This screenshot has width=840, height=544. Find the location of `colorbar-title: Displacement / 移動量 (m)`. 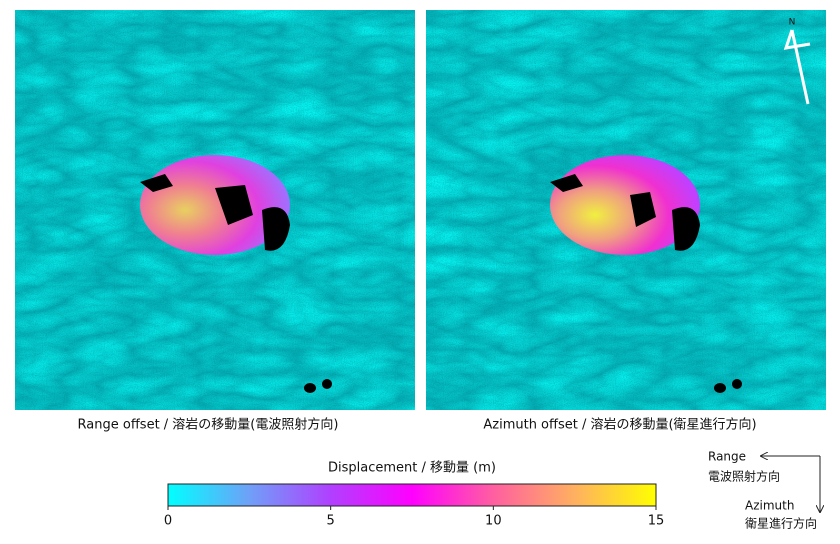

colorbar-title: Displacement / 移動量 (m) is located at coordinates (412, 468).